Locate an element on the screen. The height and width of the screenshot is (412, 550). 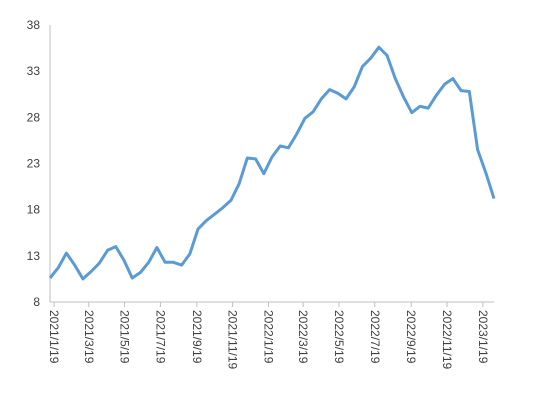
x-tick-label: 2022/7/19 is located at coordinates (375, 337).